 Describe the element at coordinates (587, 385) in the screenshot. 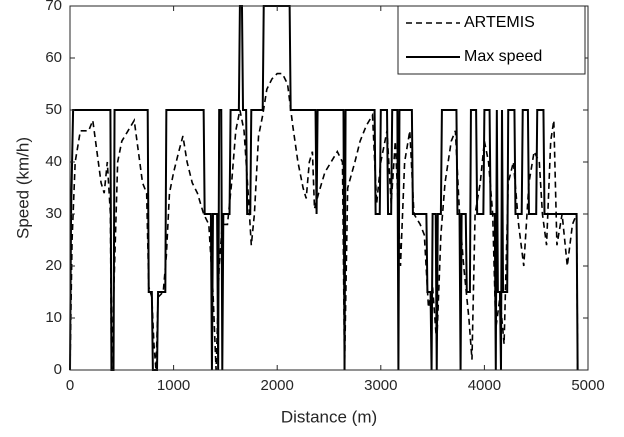

I see `x-tick-label: 5000` at that location.